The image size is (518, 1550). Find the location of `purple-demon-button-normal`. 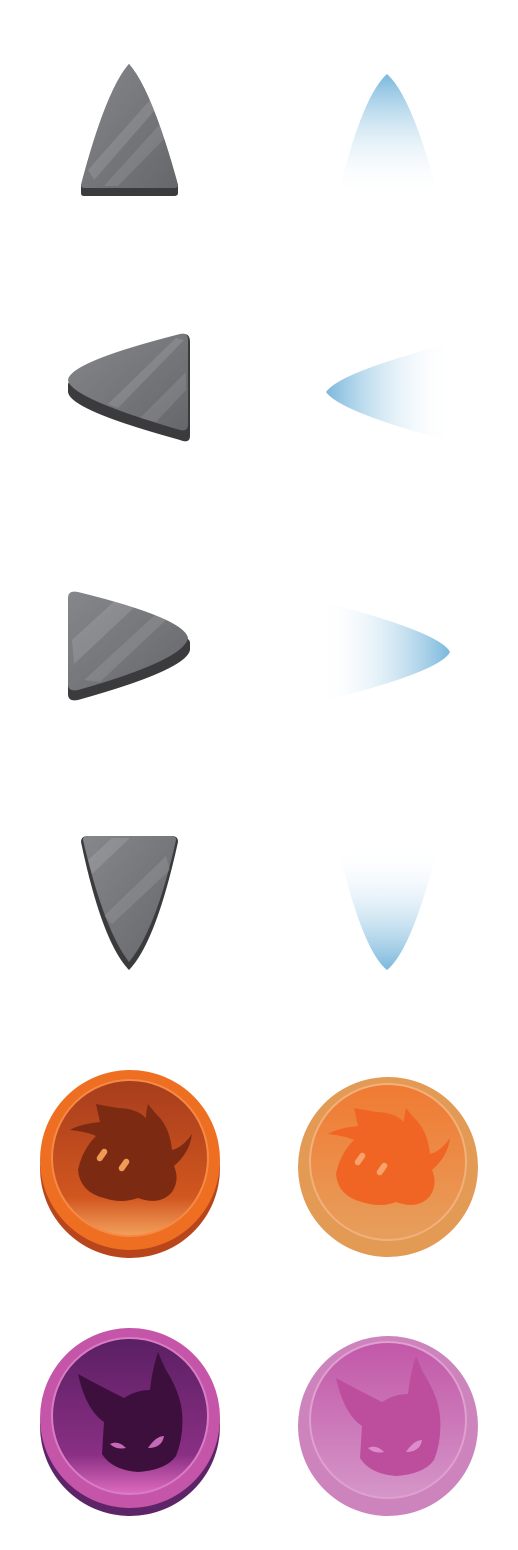

purple-demon-button-normal is located at coordinates (130, 1422).